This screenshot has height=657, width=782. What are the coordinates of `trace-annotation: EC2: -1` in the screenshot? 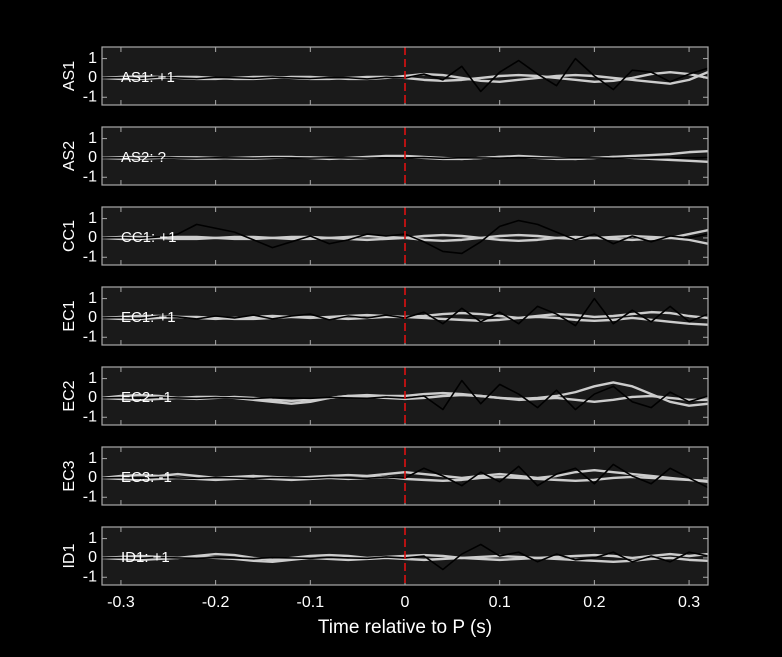 It's located at (146, 397).